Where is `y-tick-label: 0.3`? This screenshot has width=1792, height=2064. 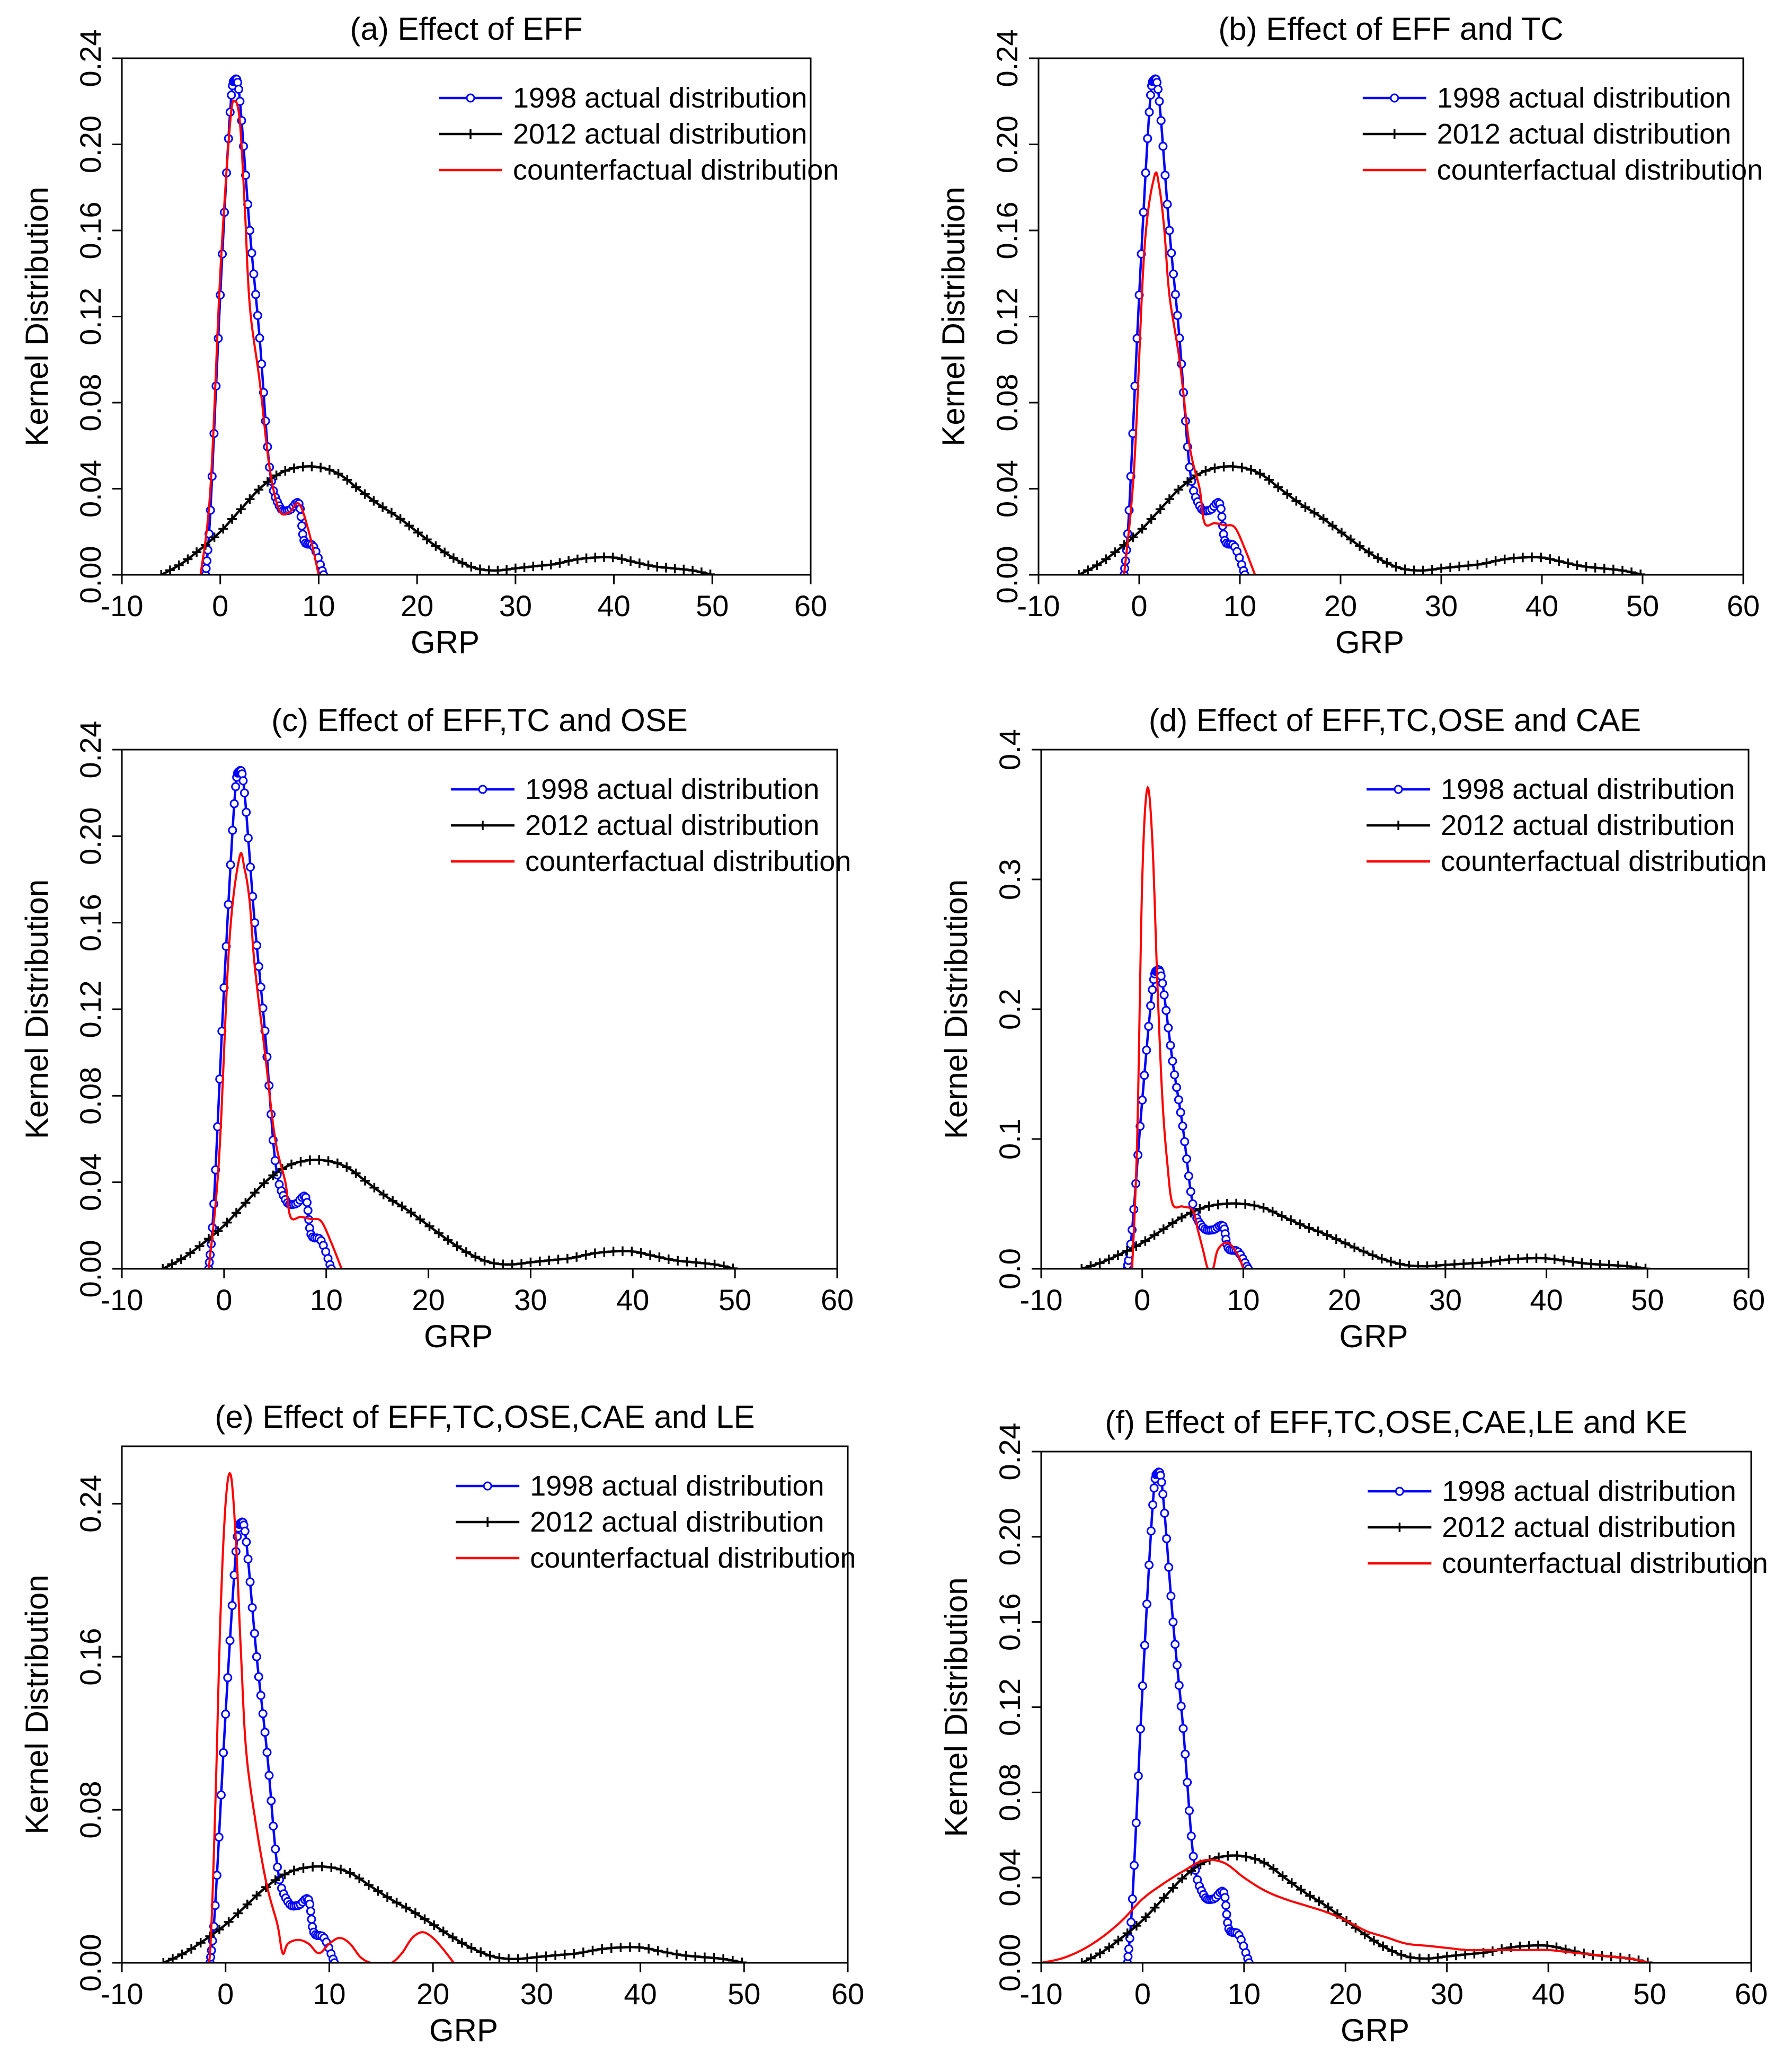 y-tick-label: 0.3 is located at coordinates (1010, 879).